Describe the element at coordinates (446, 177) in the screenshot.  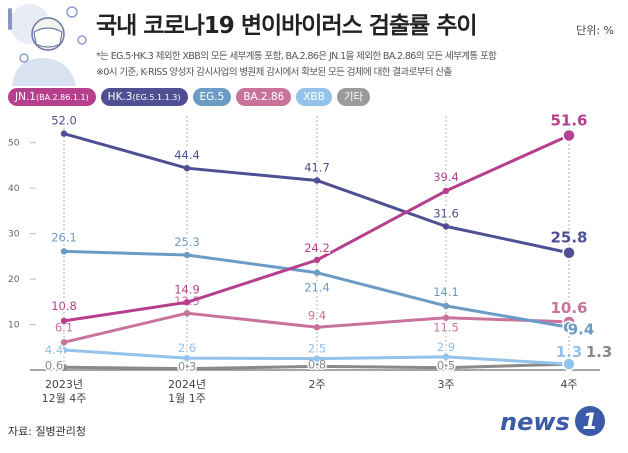
I see `data-label: 39.4` at that location.